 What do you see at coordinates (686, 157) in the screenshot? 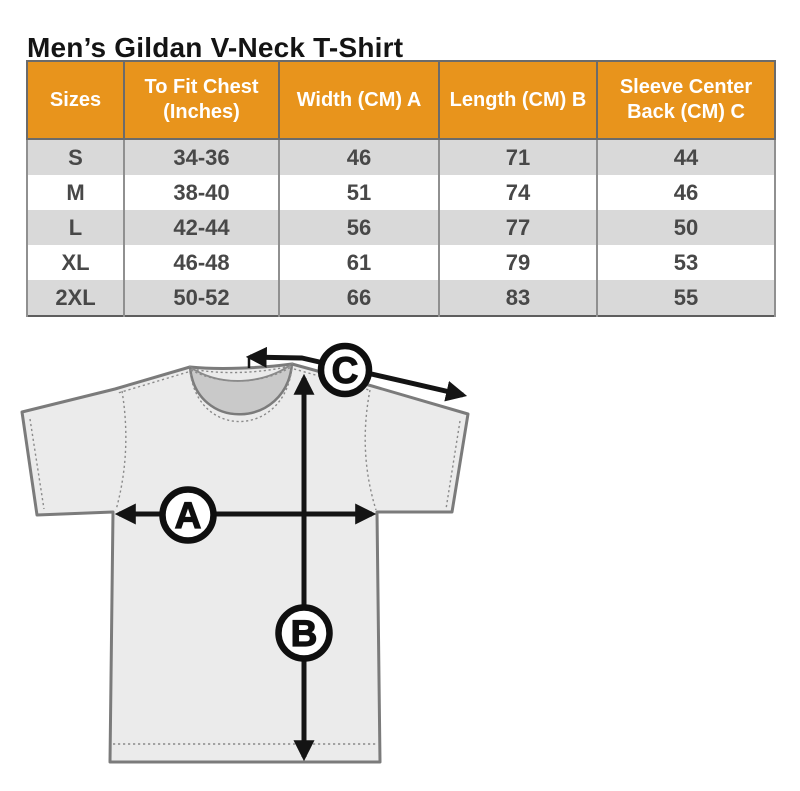
I see `sleeve-cell: 44` at bounding box center [686, 157].